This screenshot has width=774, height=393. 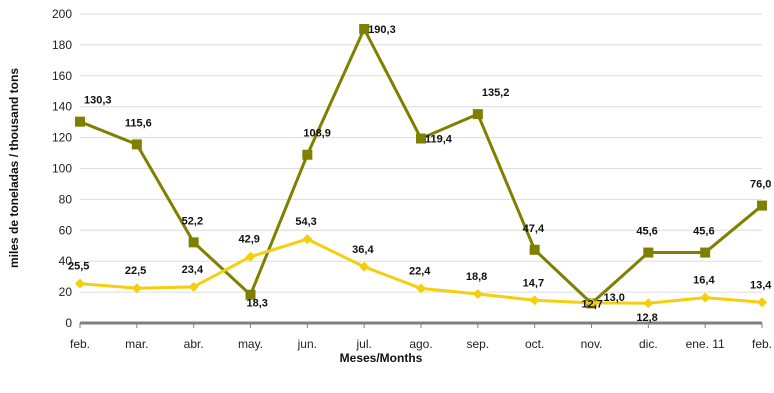 I want to click on data-label: 18,8, so click(x=476, y=277).